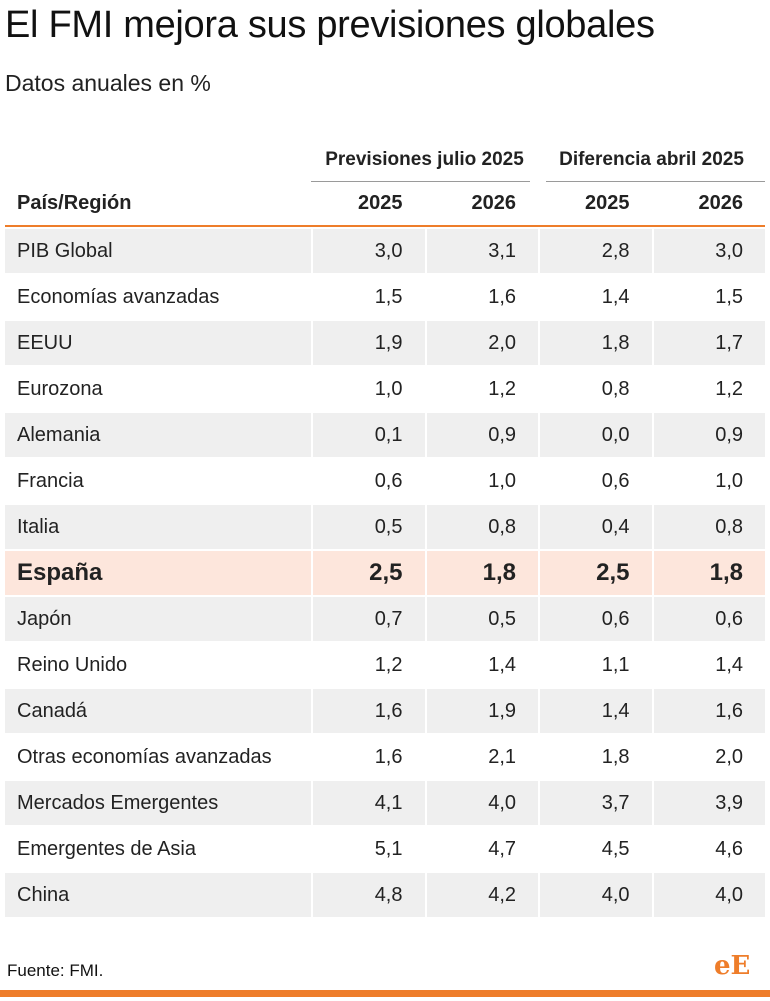 The height and width of the screenshot is (1001, 770). I want to click on row-label: Francia, so click(158, 480).